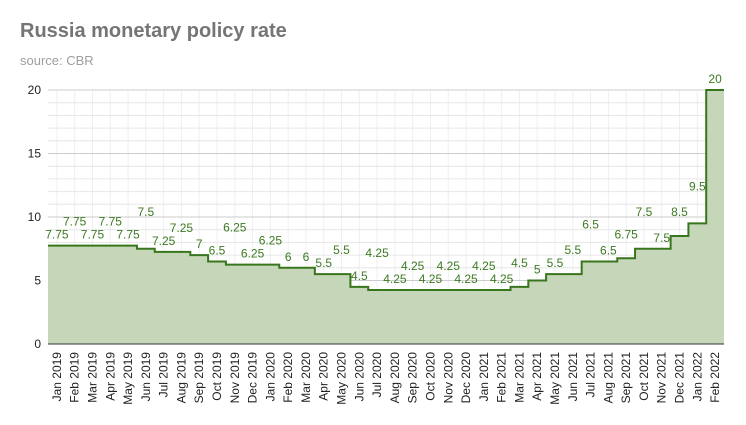 The width and height of the screenshot is (746, 425). What do you see at coordinates (644, 376) in the screenshot?
I see `x-tick-label: Oct 2021` at bounding box center [644, 376].